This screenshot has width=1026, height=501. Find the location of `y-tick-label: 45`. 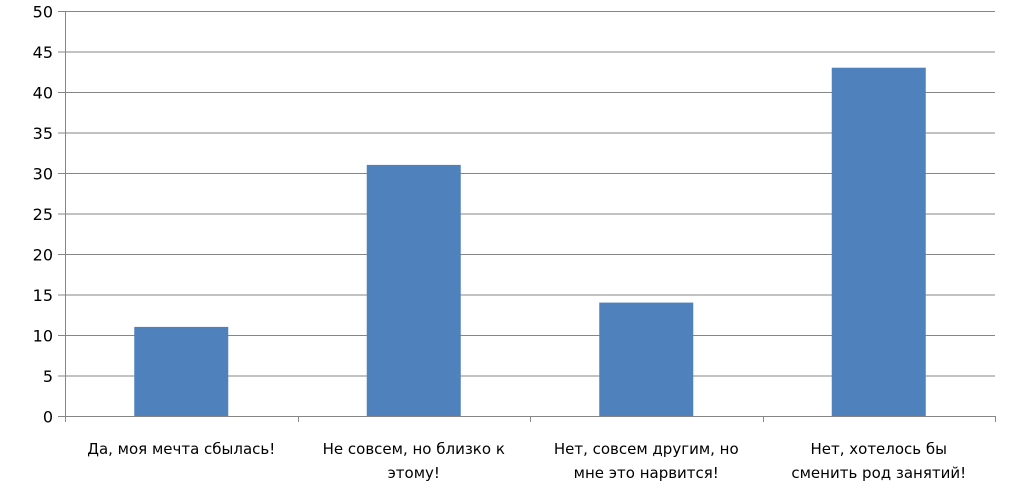

y-tick-label: 45 is located at coordinates (43, 52).